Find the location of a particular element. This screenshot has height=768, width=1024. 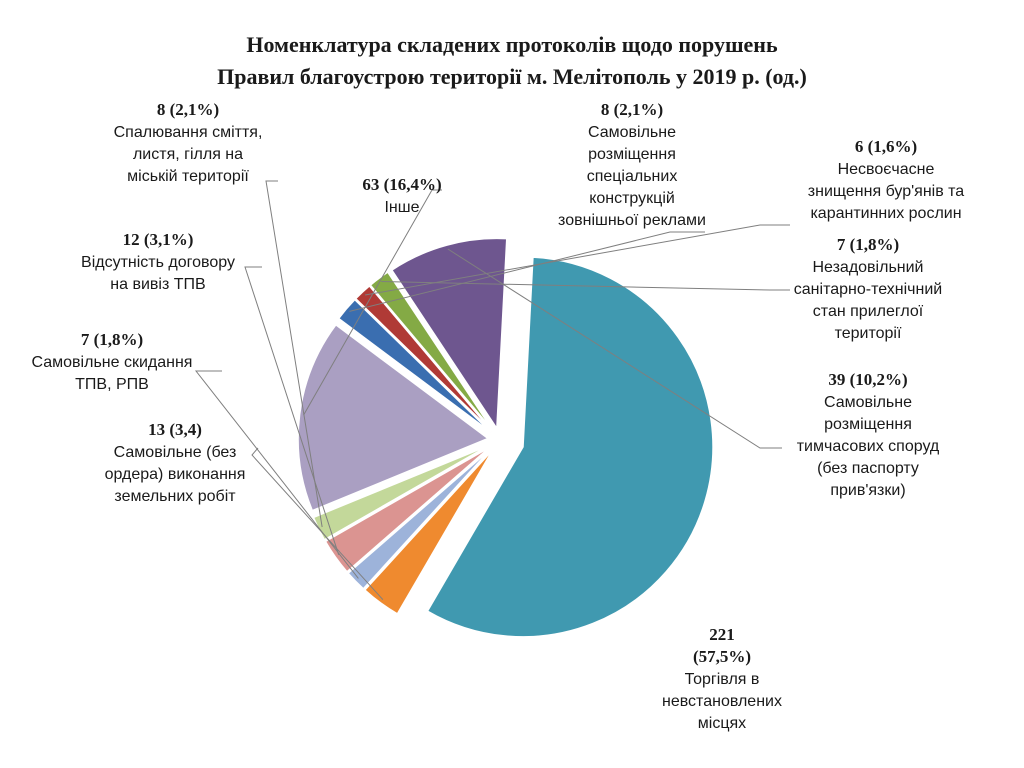

slice-category-label: тимчасових споруд is located at coordinates (868, 446).